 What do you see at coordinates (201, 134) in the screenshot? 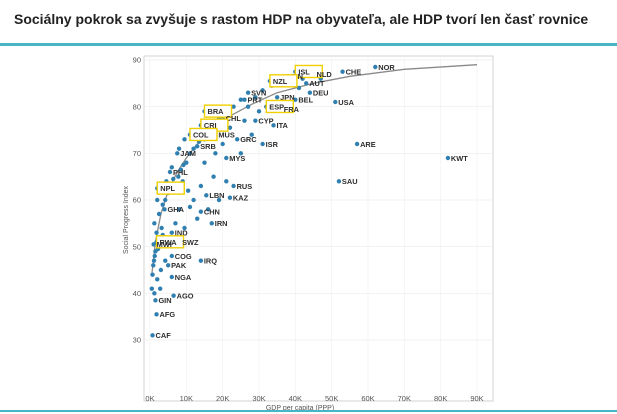
I see `country-label: COL` at bounding box center [201, 134].